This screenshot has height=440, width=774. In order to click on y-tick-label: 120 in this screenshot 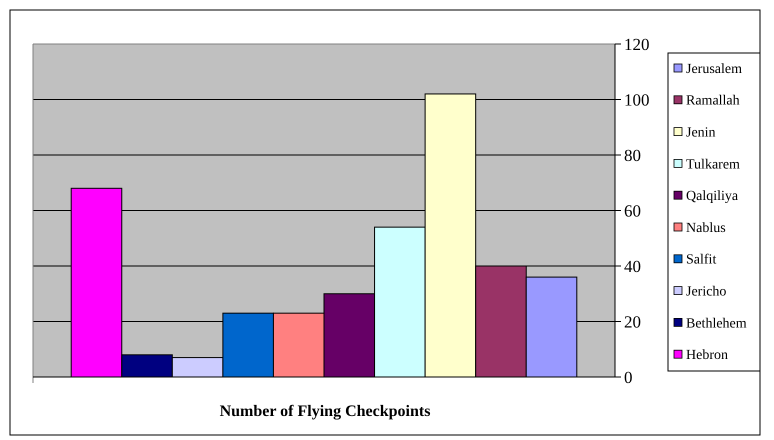, I will do `click(637, 44)`.